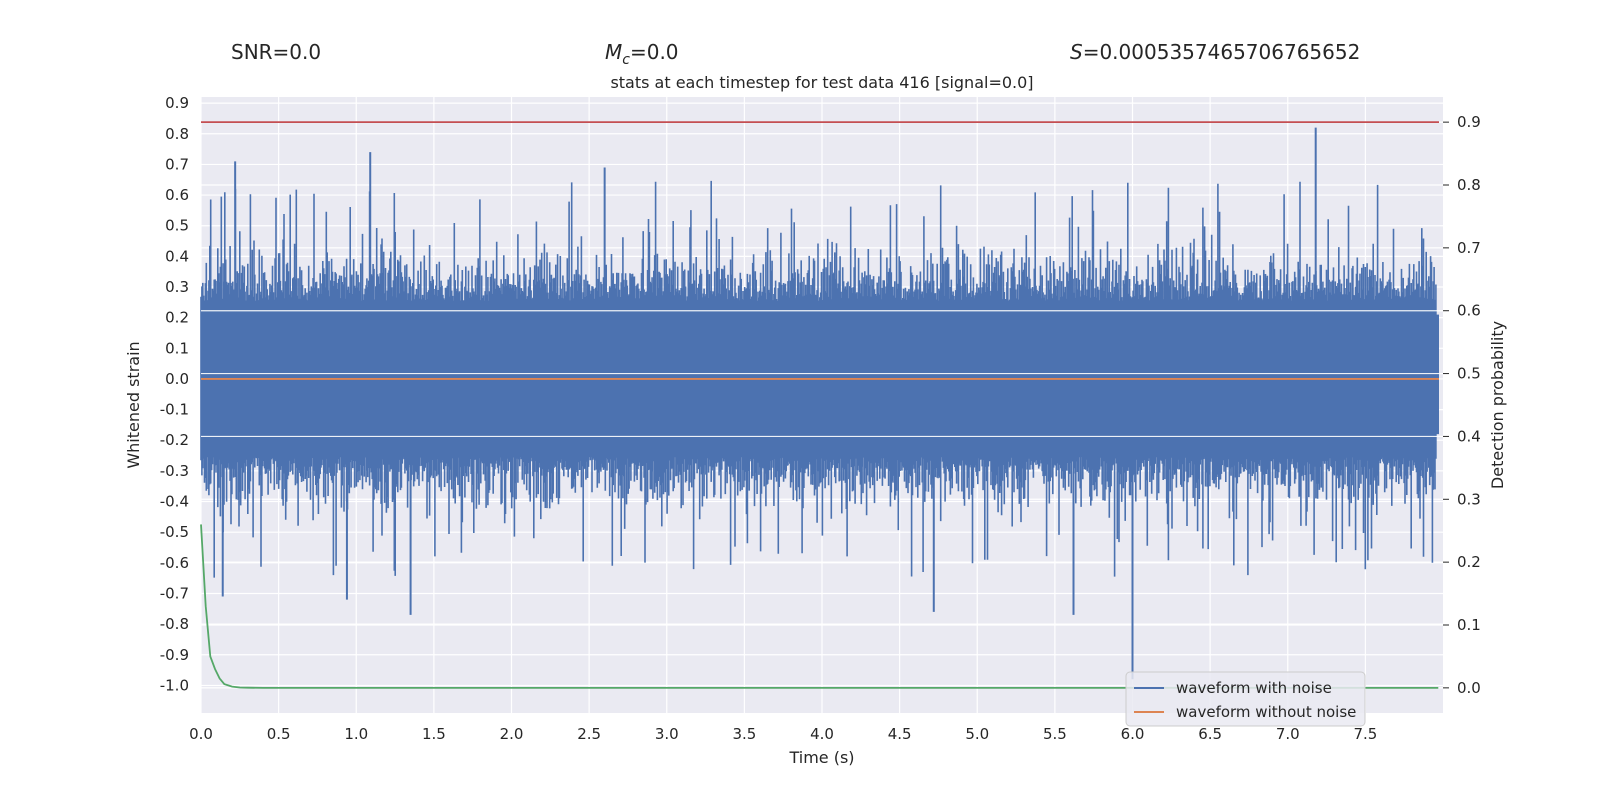 The width and height of the screenshot is (1600, 800). What do you see at coordinates (822, 734) in the screenshot?
I see `x-tick-label: 4.0` at bounding box center [822, 734].